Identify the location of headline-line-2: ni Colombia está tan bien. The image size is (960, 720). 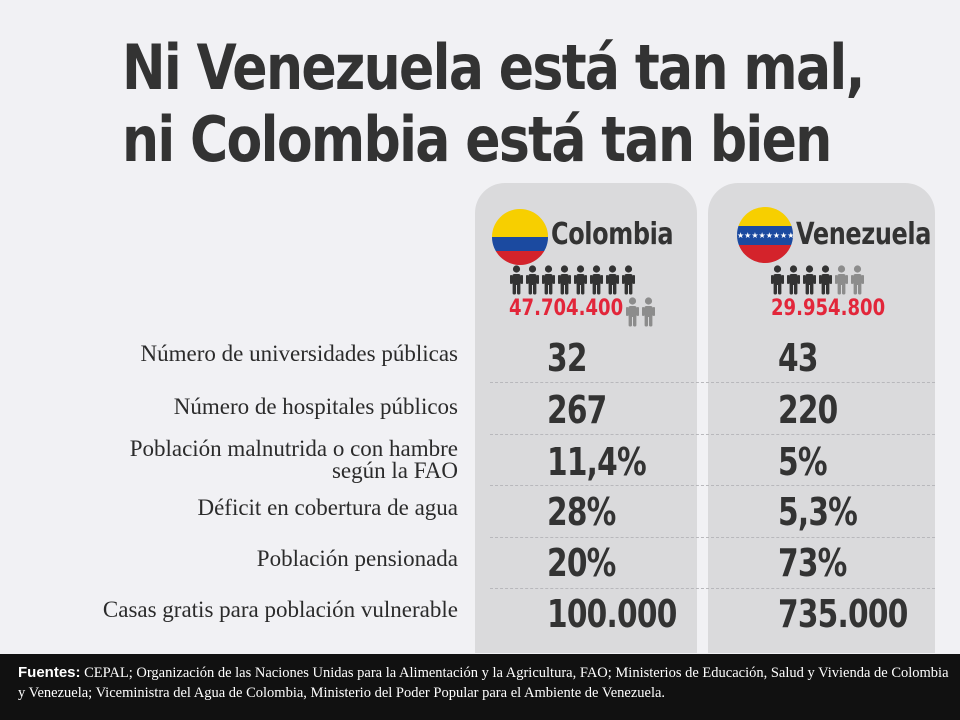
(477, 139).